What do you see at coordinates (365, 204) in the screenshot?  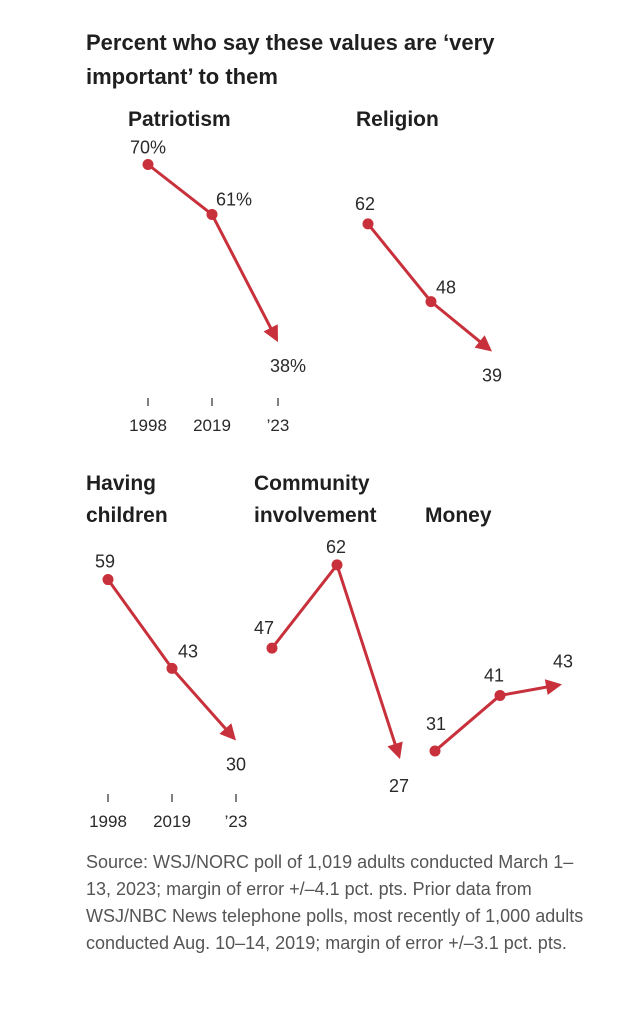 I see `data-label-1998: 62` at bounding box center [365, 204].